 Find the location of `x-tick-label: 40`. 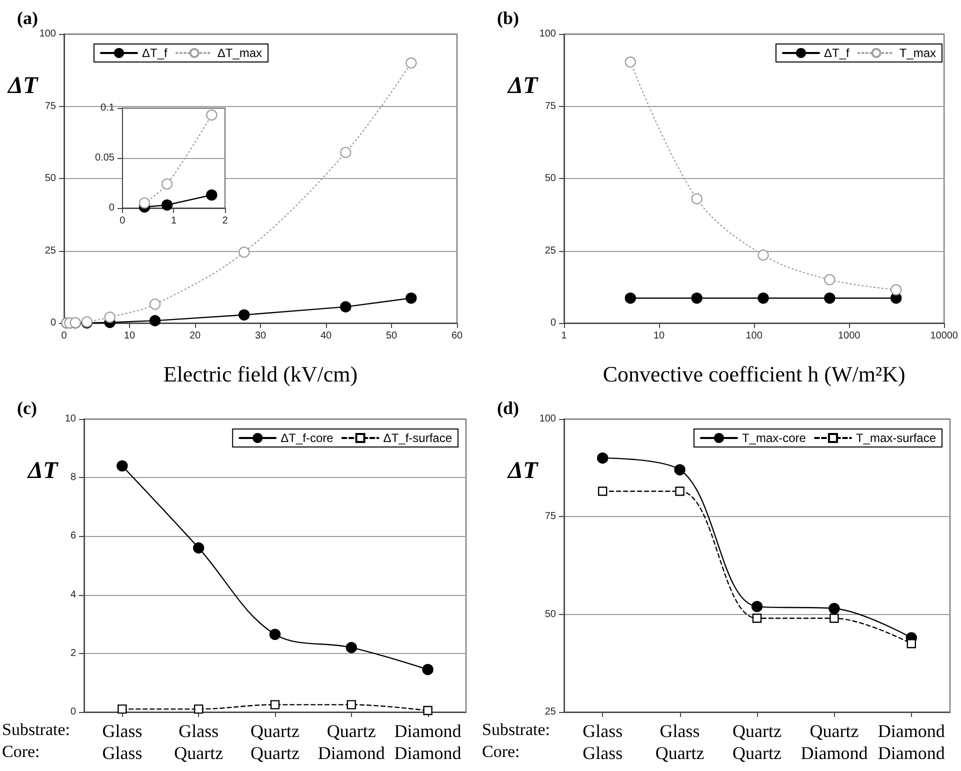

x-tick-label: 40 is located at coordinates (326, 336).